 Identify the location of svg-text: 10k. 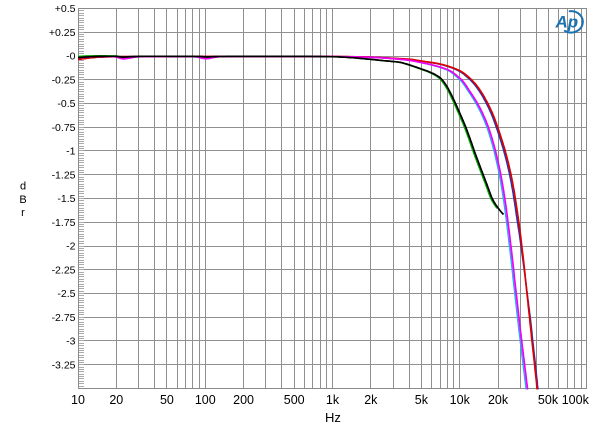
(460, 400).